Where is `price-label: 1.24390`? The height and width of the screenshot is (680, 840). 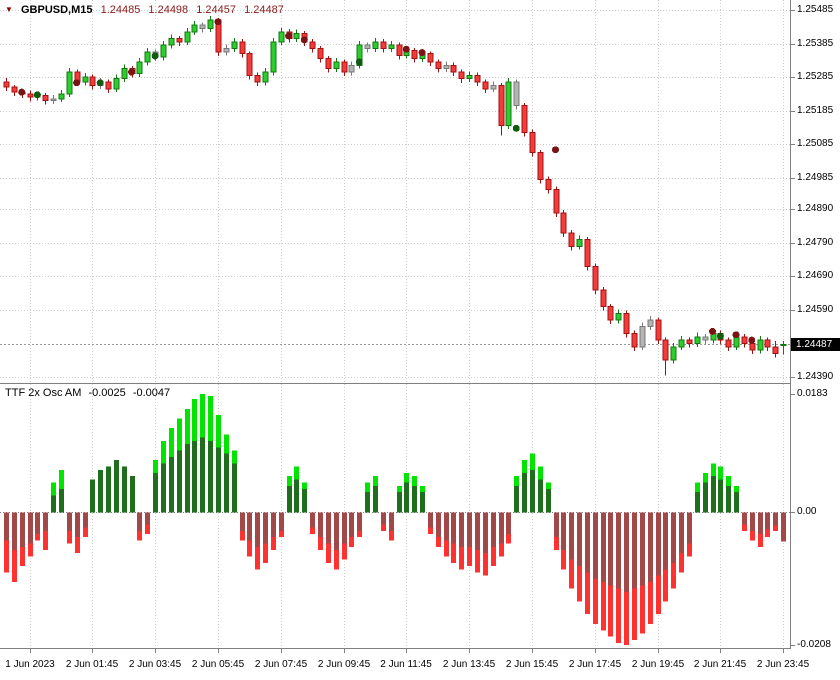
price-label: 1.24390 is located at coordinates (815, 376).